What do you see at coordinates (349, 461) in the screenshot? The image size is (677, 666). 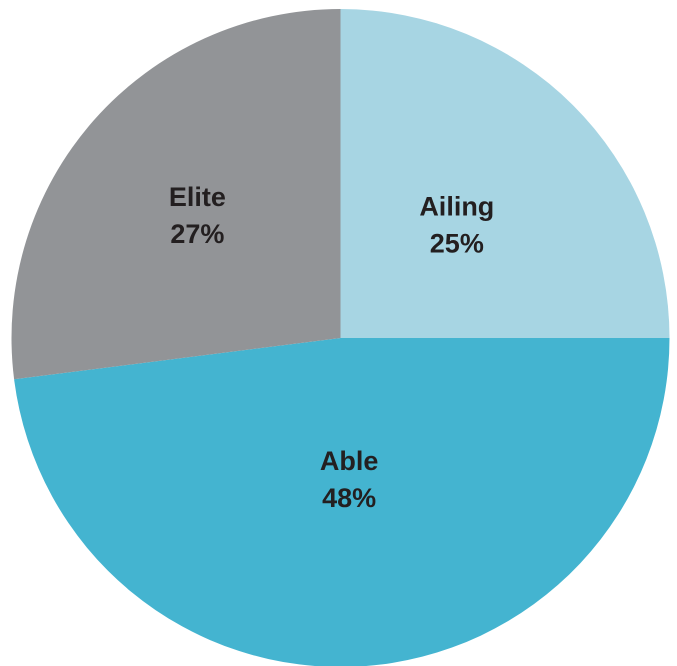 I see `slice-label-able: Able` at bounding box center [349, 461].